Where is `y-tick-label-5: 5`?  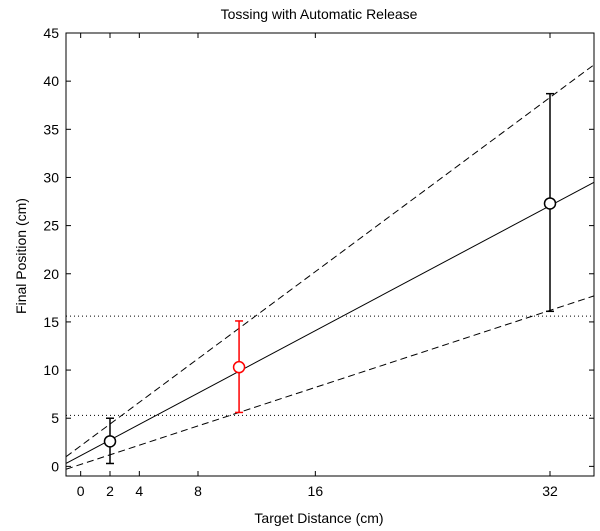 y-tick-label-5: 5 is located at coordinates (55, 418).